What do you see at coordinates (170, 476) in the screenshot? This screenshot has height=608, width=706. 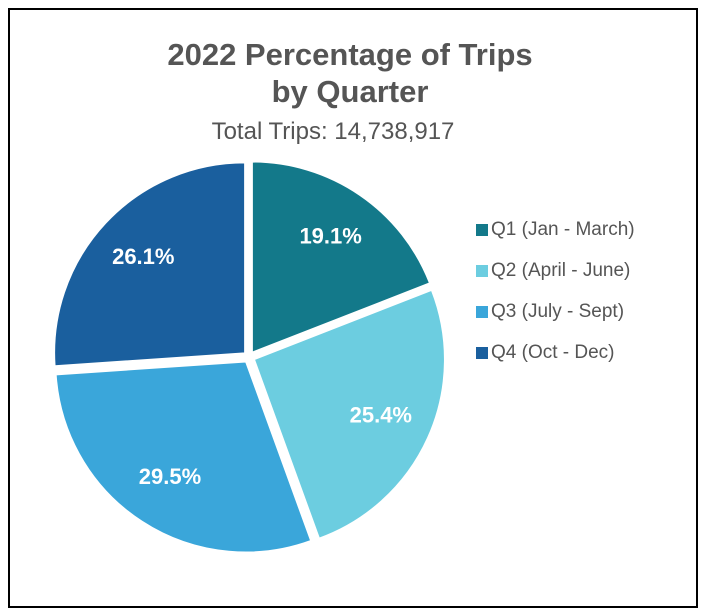 I see `data-label: 29.5%` at bounding box center [170, 476].